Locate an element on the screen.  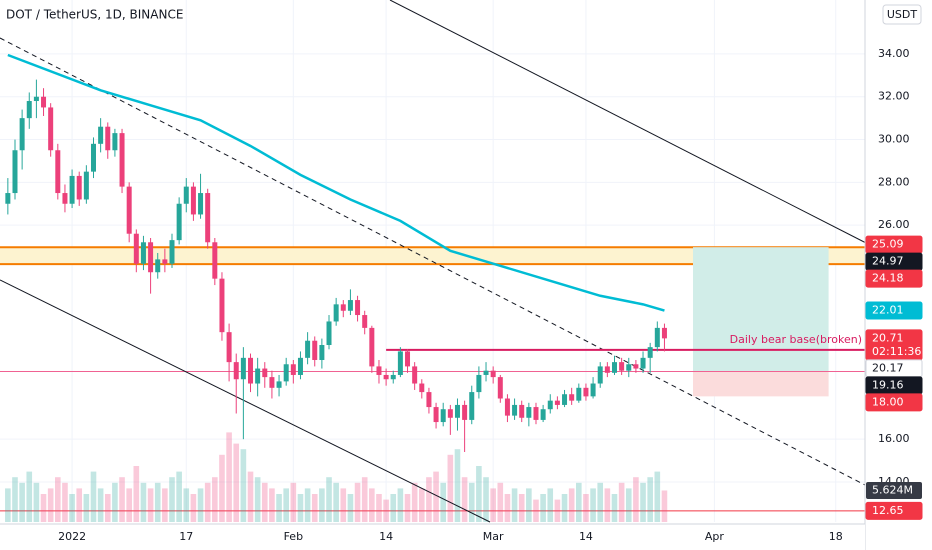
currency-label: USDT is located at coordinates (902, 14).